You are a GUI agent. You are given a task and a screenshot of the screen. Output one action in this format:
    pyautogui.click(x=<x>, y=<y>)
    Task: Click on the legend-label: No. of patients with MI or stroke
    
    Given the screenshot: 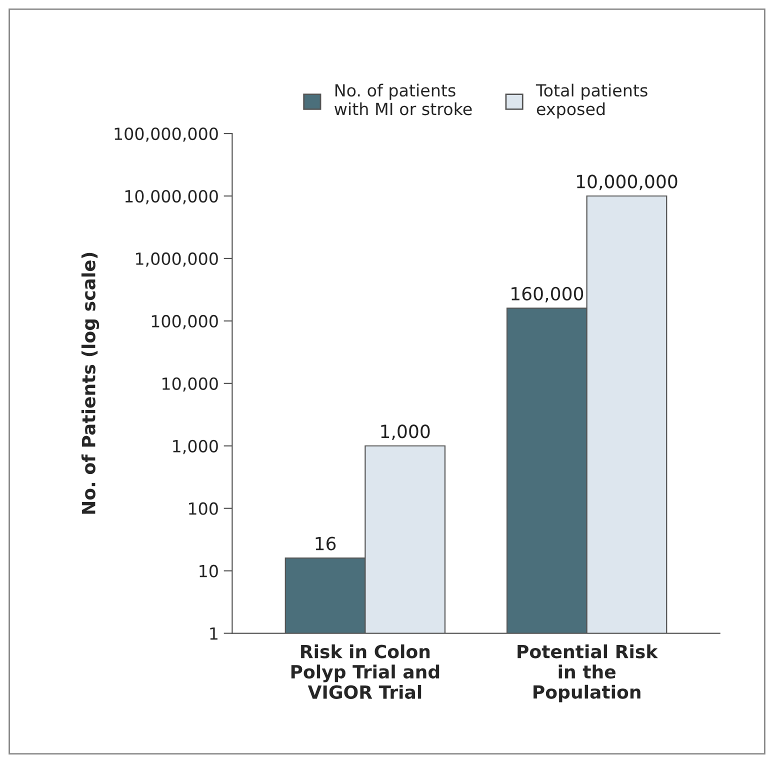 What is the action you would take?
    pyautogui.click(x=403, y=100)
    